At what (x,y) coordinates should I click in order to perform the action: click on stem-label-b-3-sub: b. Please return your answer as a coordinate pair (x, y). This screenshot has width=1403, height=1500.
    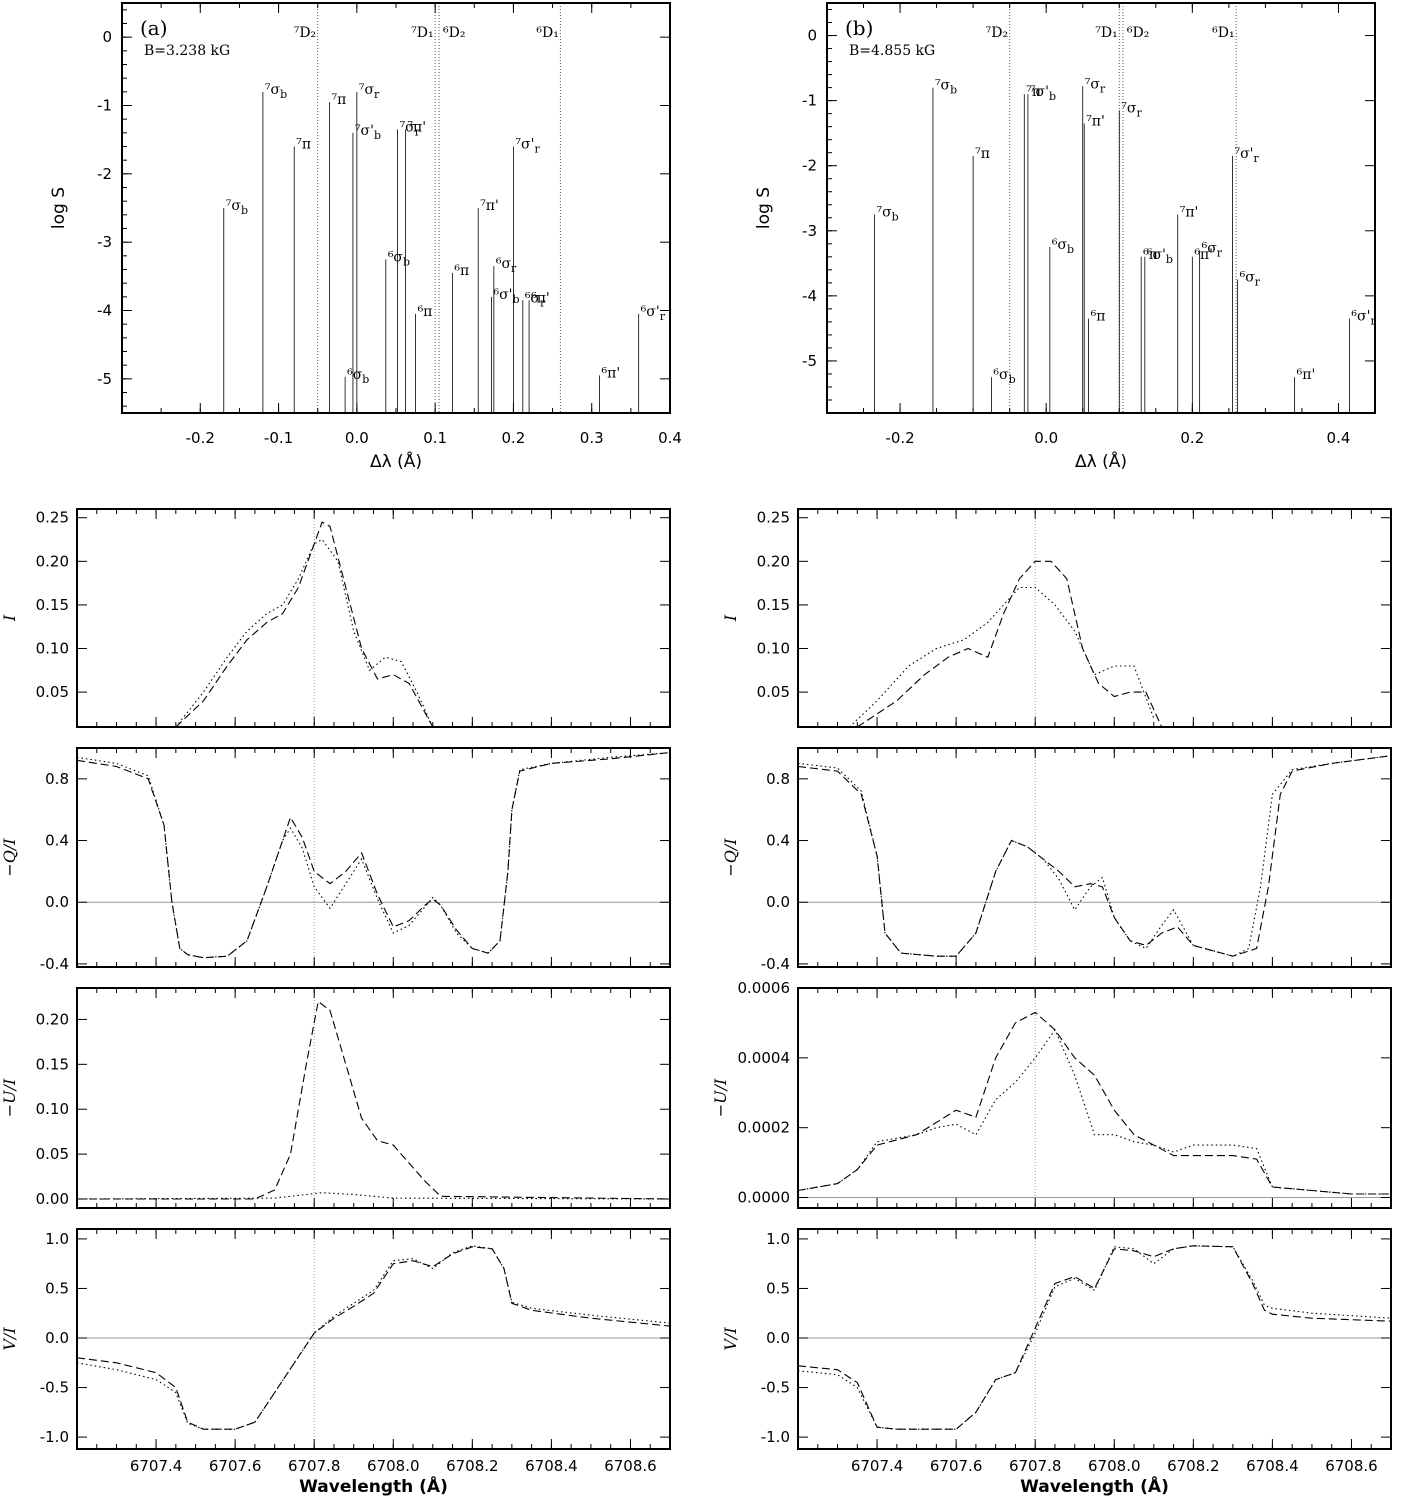
    Looking at the image, I should click on (1012, 379).